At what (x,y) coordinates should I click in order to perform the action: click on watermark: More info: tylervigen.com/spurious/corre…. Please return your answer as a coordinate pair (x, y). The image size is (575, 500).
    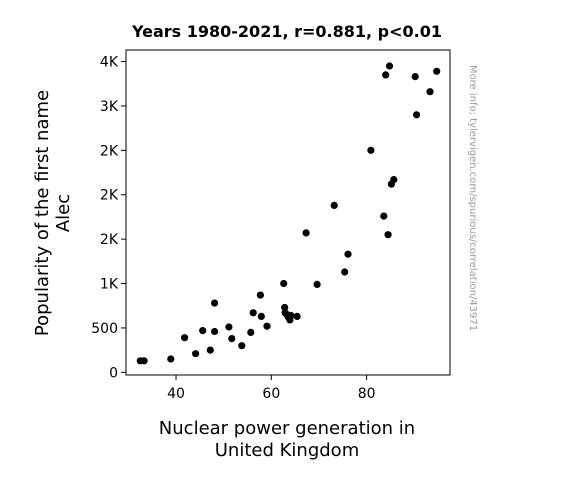
    Looking at the image, I should click on (472, 198).